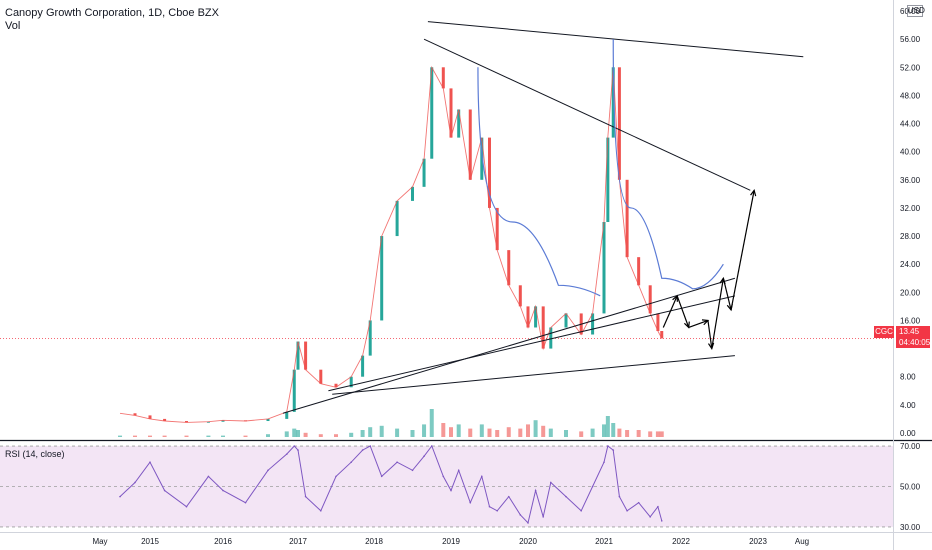 The image size is (932, 550). What do you see at coordinates (539, 182) in the screenshot?
I see `cup-arc` at bounding box center [539, 182].